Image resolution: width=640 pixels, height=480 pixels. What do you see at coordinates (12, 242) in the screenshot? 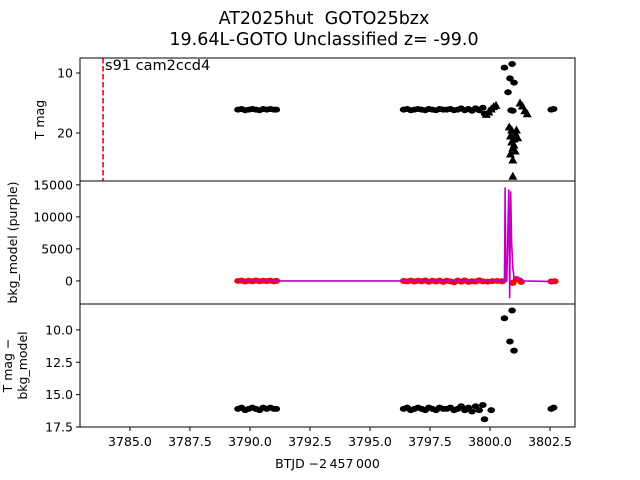
I see `y-axis-label: bkg_model (purple)` at bounding box center [12, 242].